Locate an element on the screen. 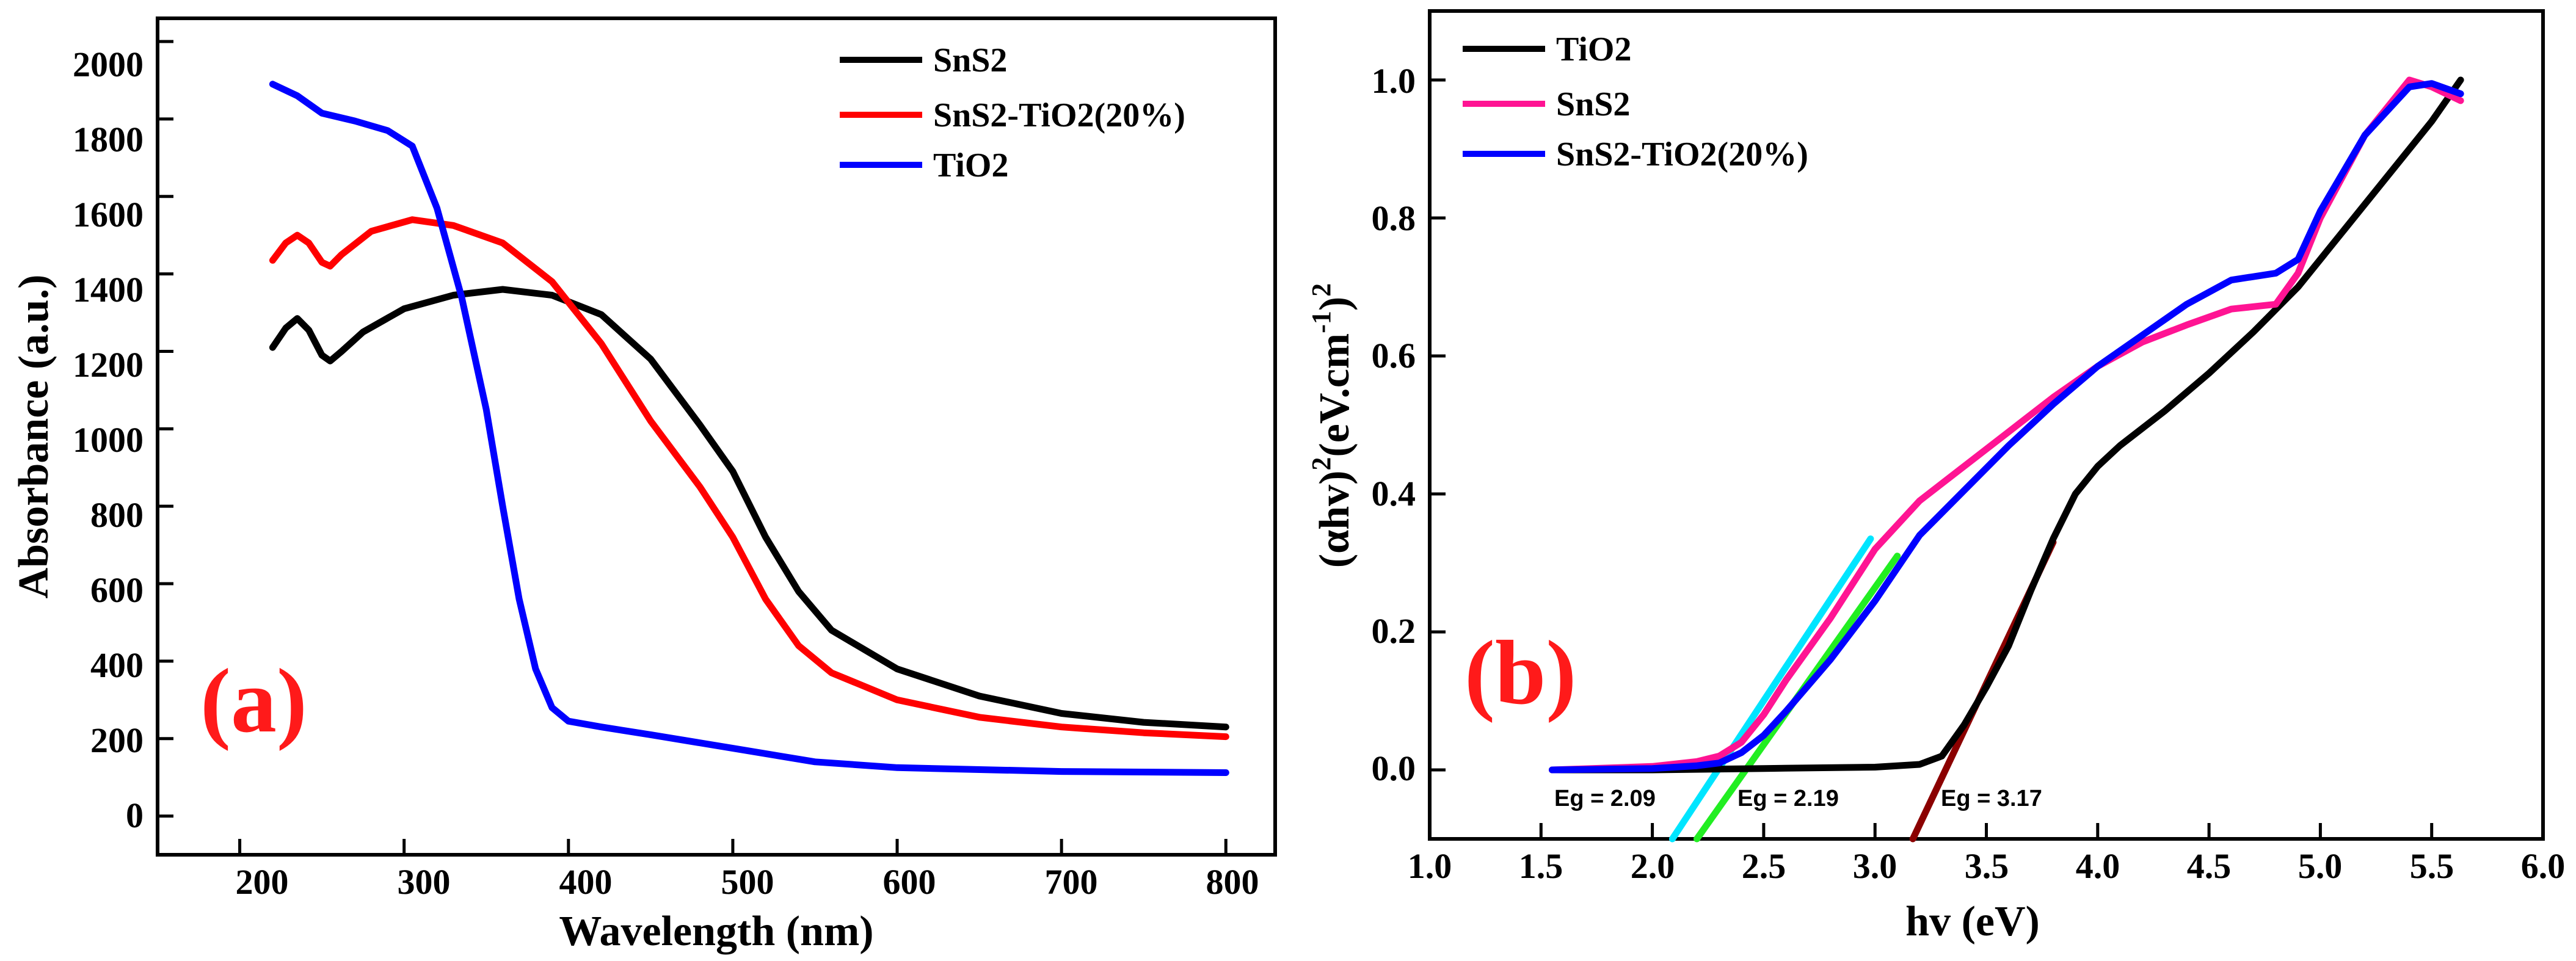 The image size is (2576, 961). panel-b-ytick-label: 1.0 is located at coordinates (1394, 81).